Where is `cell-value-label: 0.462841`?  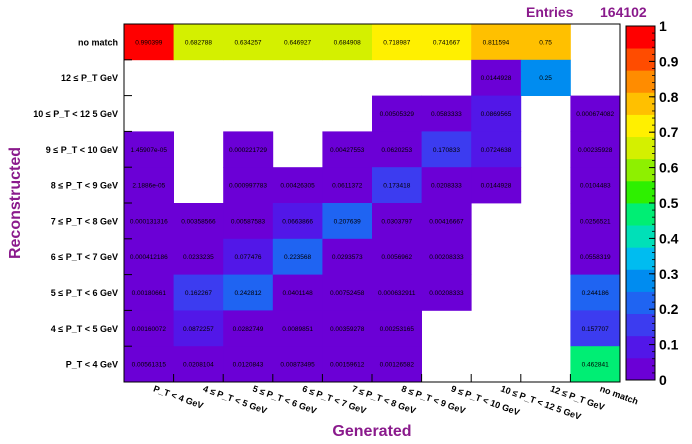
cell-value-label: 0.462841 is located at coordinates (595, 365).